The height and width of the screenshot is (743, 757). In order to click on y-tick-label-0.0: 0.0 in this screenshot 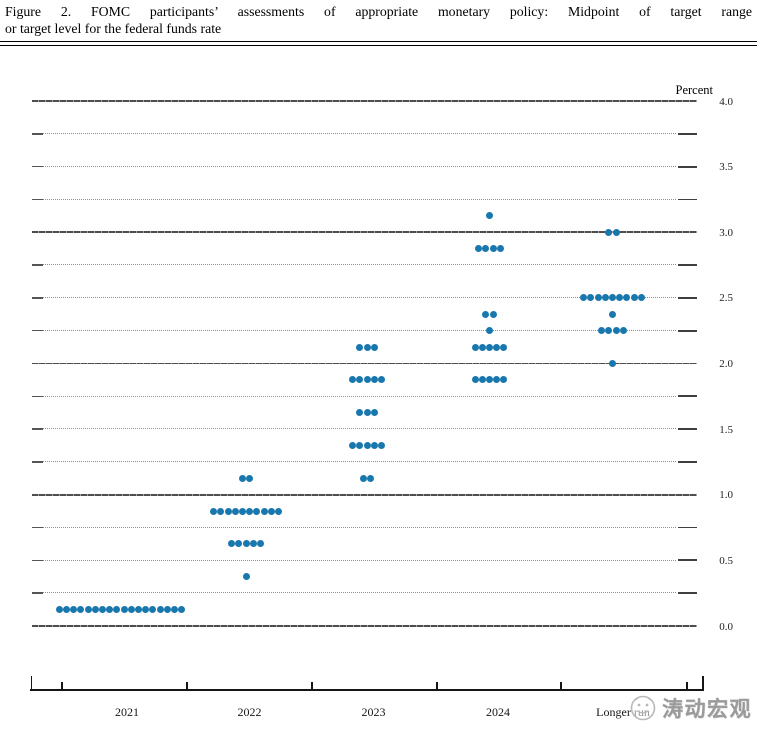, I will do `click(726, 626)`.